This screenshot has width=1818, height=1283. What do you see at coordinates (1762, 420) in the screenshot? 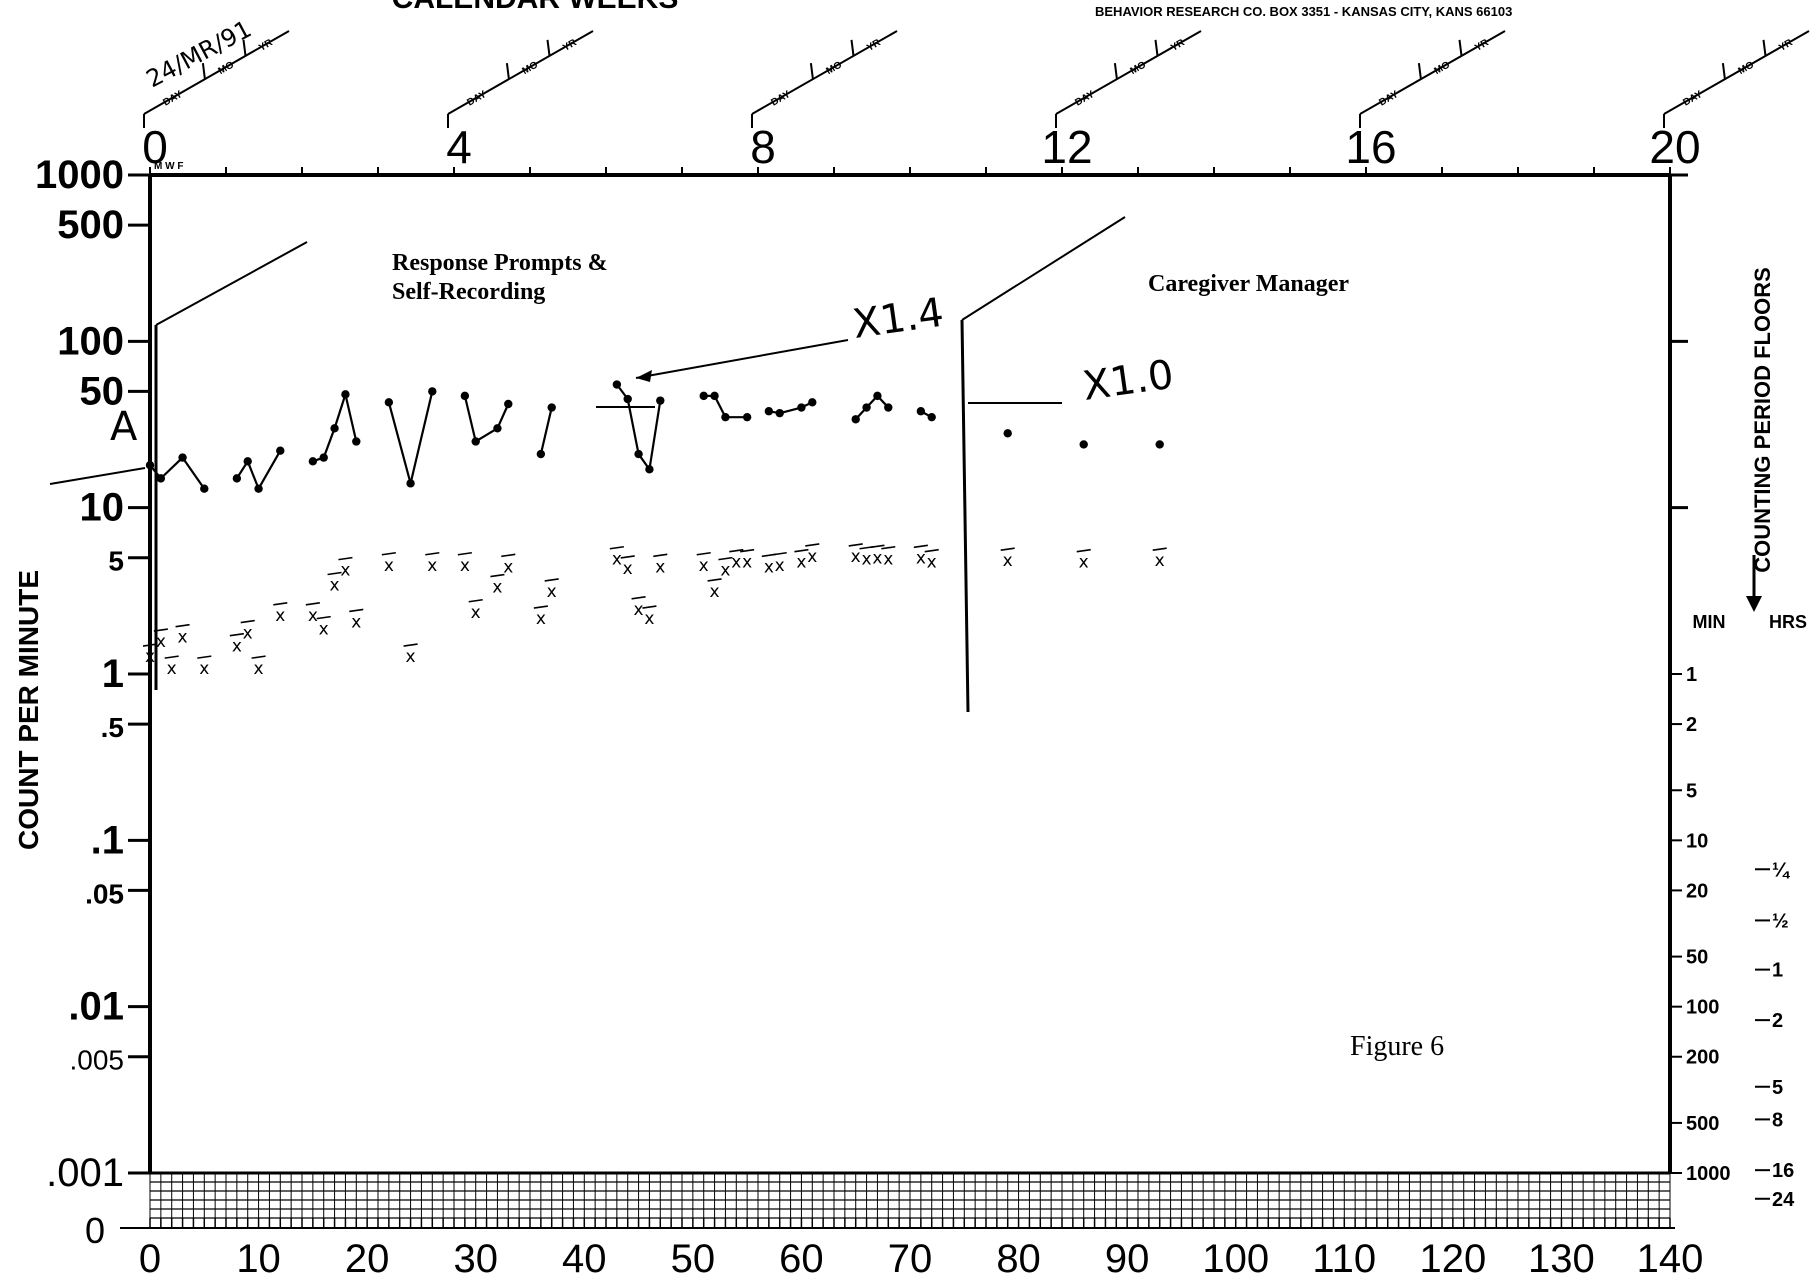
I see `right-axis-label: COUNTING PERIOD FLOORS` at bounding box center [1762, 420].